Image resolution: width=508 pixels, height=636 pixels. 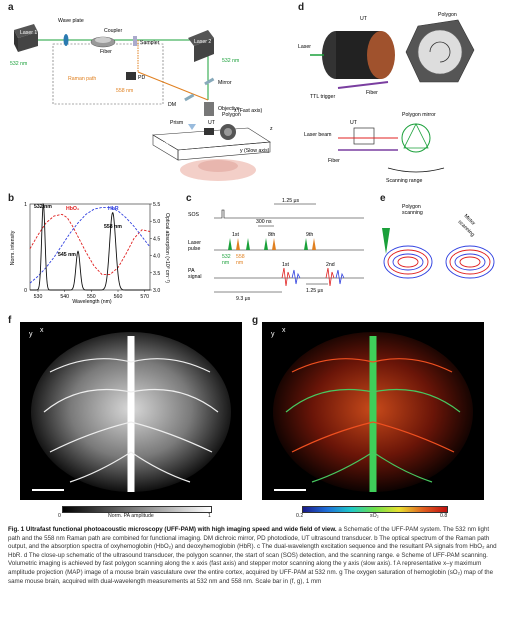 I want to click on d-laser-label: Laser, so click(x=304, y=47).